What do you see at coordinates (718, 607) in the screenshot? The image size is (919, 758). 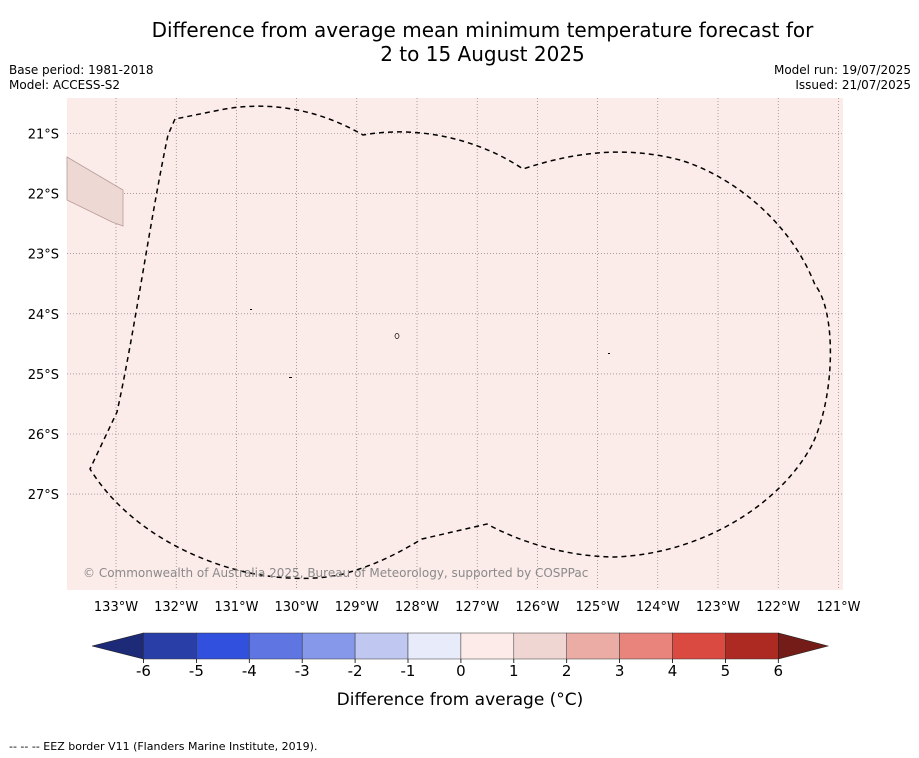 I see `longitude-label: 123°W` at bounding box center [718, 607].